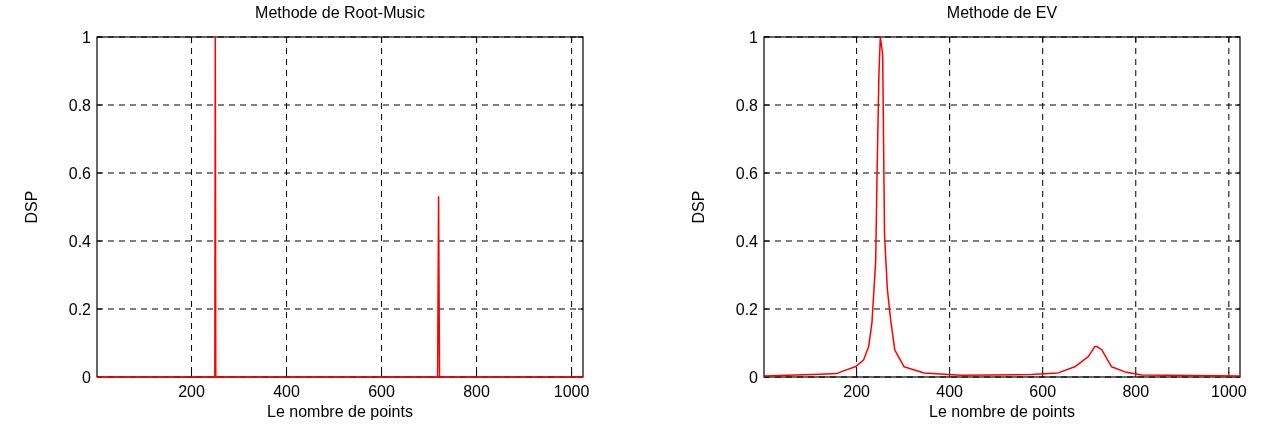  Describe the element at coordinates (1002, 12) in the screenshot. I see `chart-title: Methode de EV` at that location.